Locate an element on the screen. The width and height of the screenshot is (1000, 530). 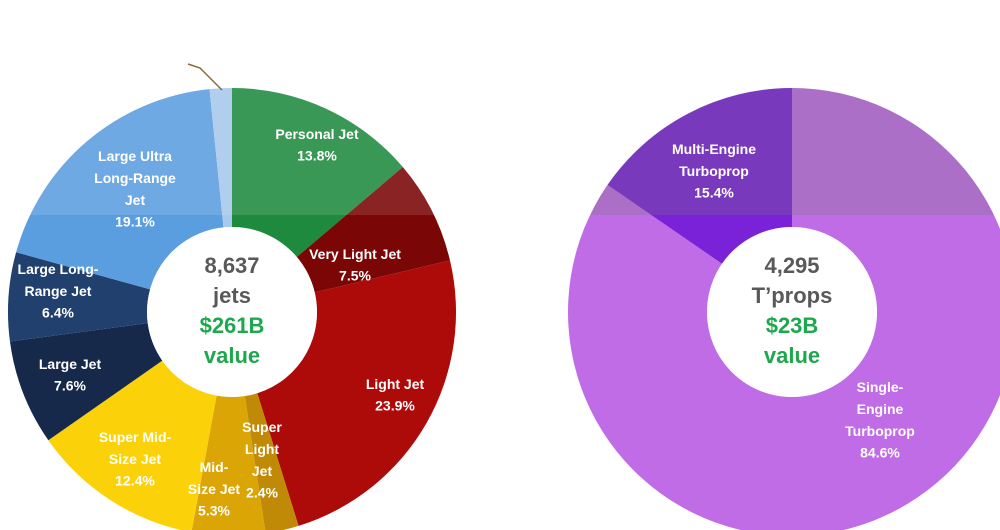
center-label: $23B is located at coordinates (792, 325).